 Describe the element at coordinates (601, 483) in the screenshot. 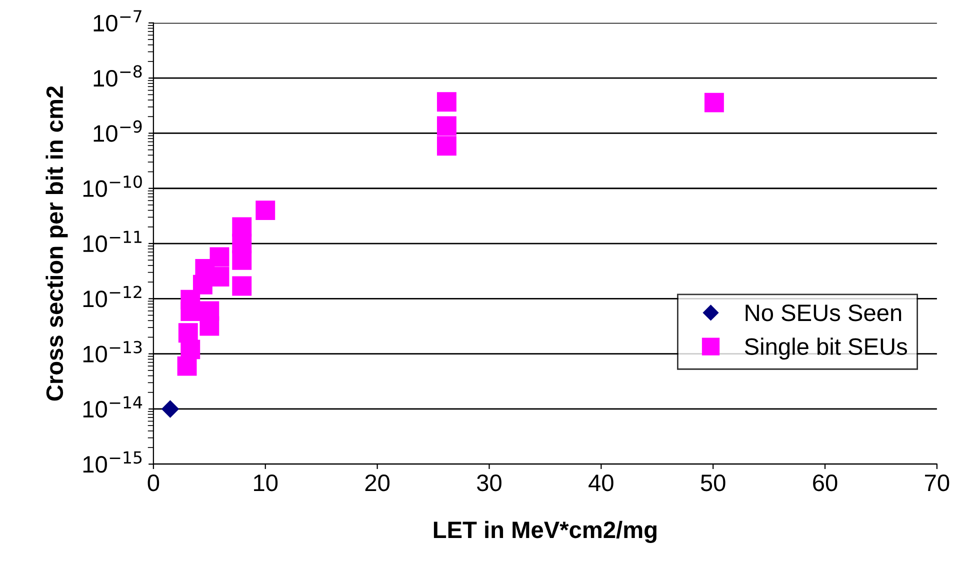

I see `x-tick-label: 40` at that location.